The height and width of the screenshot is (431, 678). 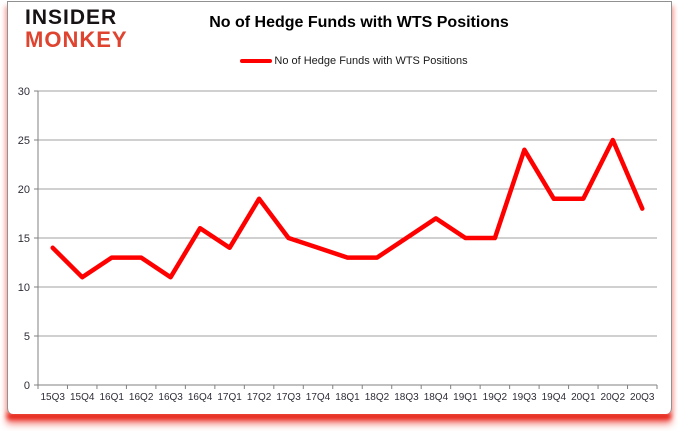 What do you see at coordinates (554, 397) in the screenshot?
I see `x-axis-label: 19Q4` at bounding box center [554, 397].